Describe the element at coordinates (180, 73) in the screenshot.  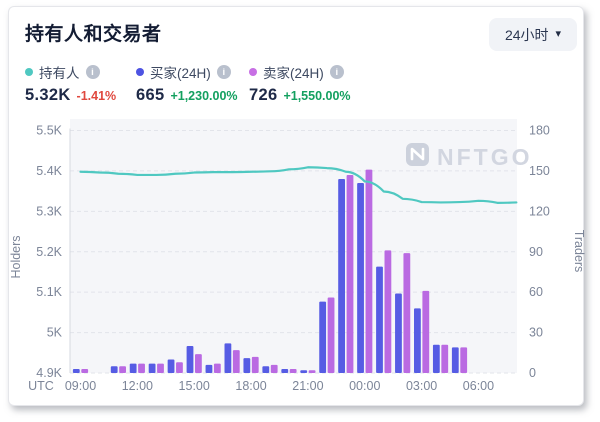
I see `legend-label: 买家(24H)` at that location.